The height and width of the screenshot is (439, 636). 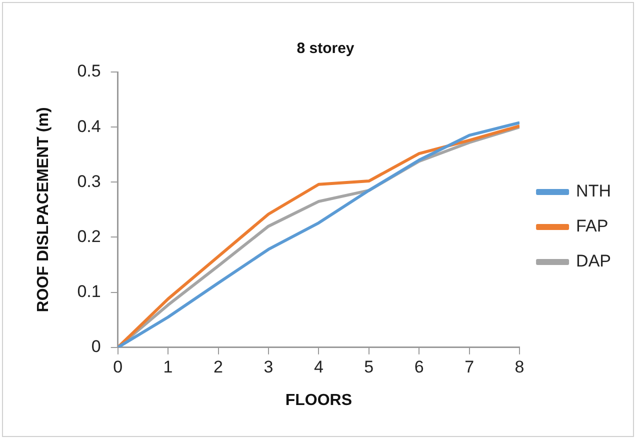 I want to click on legend-label: NTH, so click(x=593, y=191).